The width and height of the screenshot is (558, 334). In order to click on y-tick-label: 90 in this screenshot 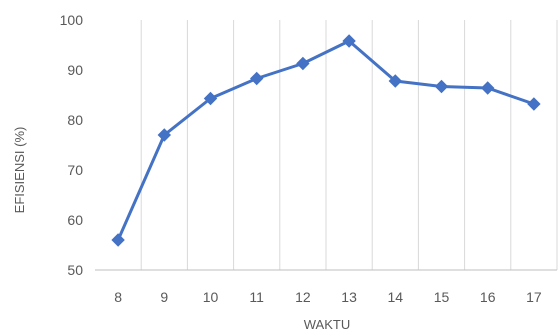, I will do `click(75, 70)`.